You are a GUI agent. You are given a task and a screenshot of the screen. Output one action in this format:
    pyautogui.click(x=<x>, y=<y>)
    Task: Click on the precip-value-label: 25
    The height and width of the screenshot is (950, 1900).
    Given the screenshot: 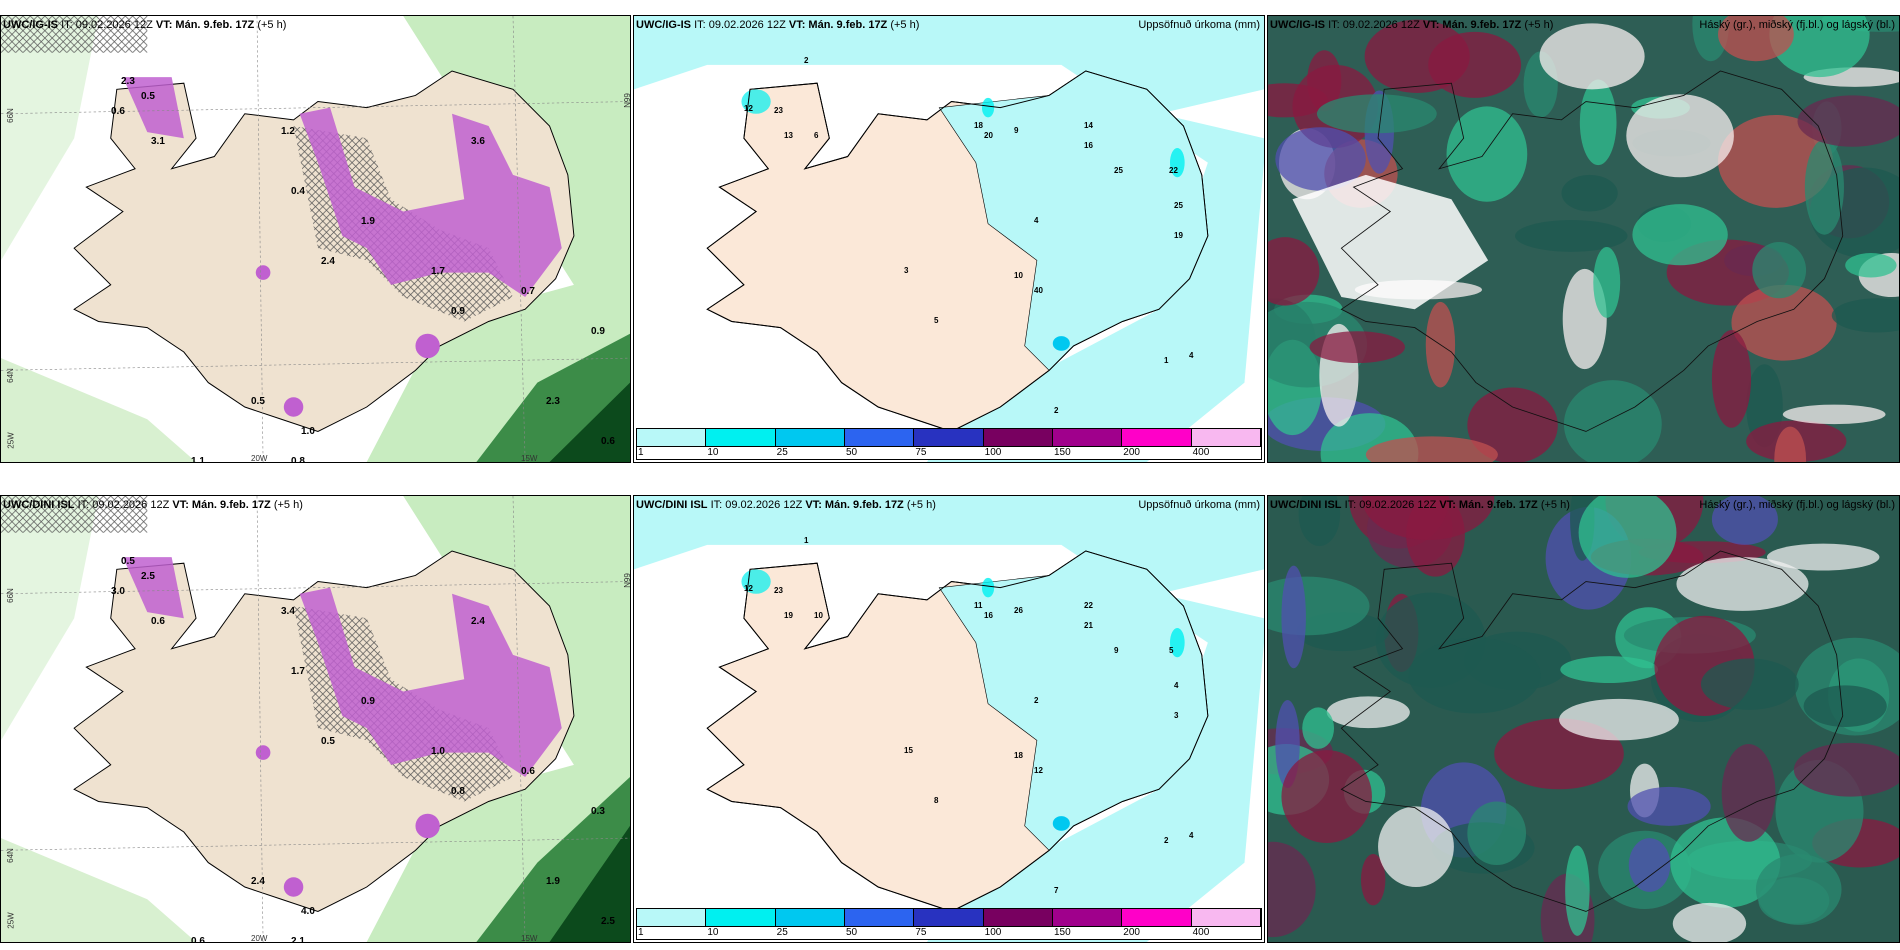 What is the action you would take?
    pyautogui.click(x=1118, y=170)
    